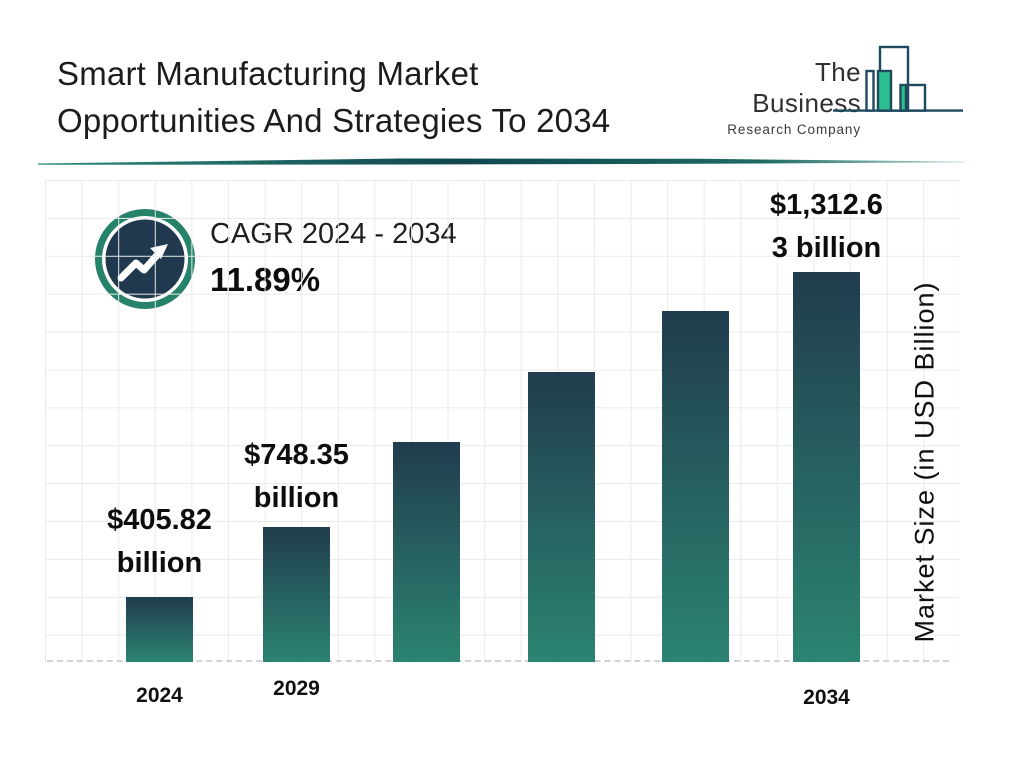 The image size is (1024, 768). Describe the element at coordinates (268, 73) in the screenshot. I see `title-line-1: Smart Manufacturing Market` at that location.